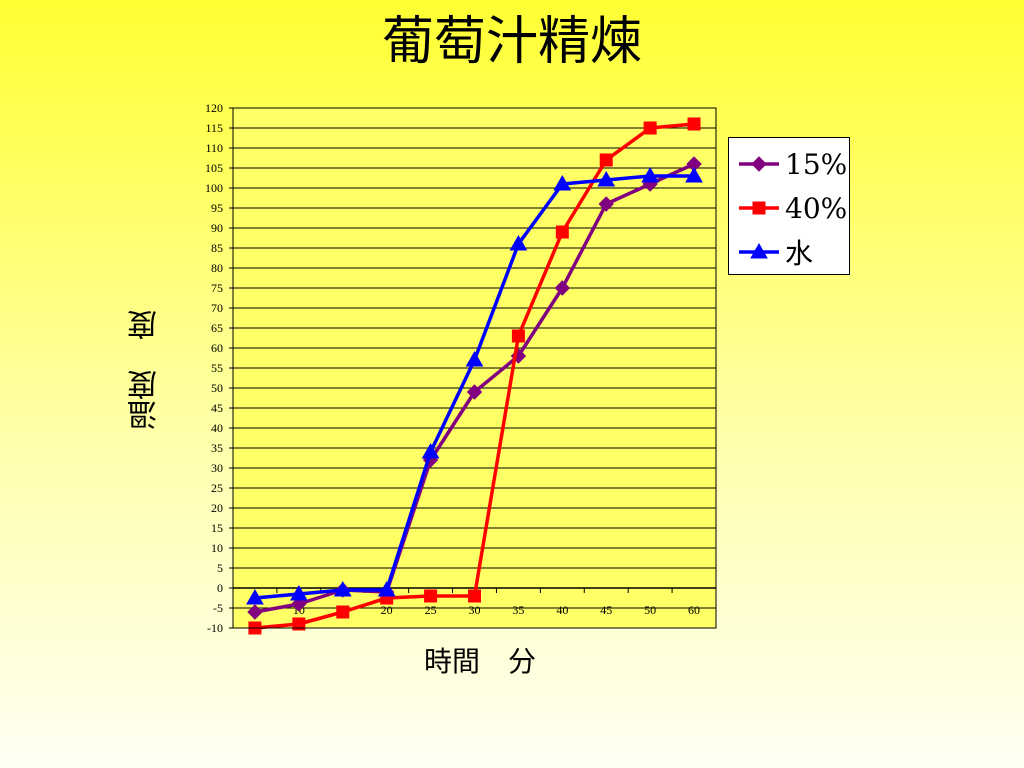 Image resolution: width=1024 pixels, height=768 pixels. I want to click on legend-item-15pct: 15%, so click(792, 164).